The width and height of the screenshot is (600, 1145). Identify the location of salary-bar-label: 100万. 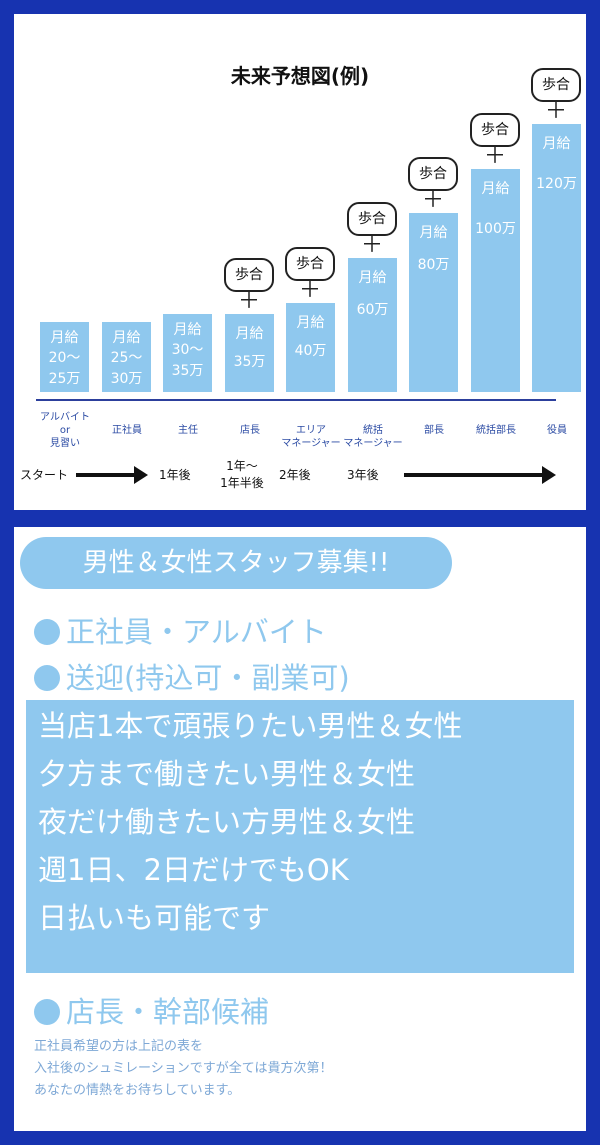
(495, 229).